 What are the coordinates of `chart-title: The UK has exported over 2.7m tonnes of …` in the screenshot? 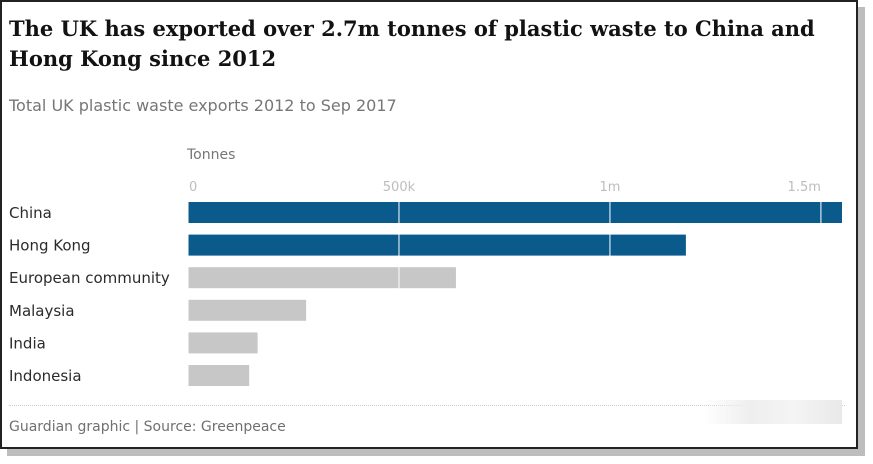 It's located at (412, 43).